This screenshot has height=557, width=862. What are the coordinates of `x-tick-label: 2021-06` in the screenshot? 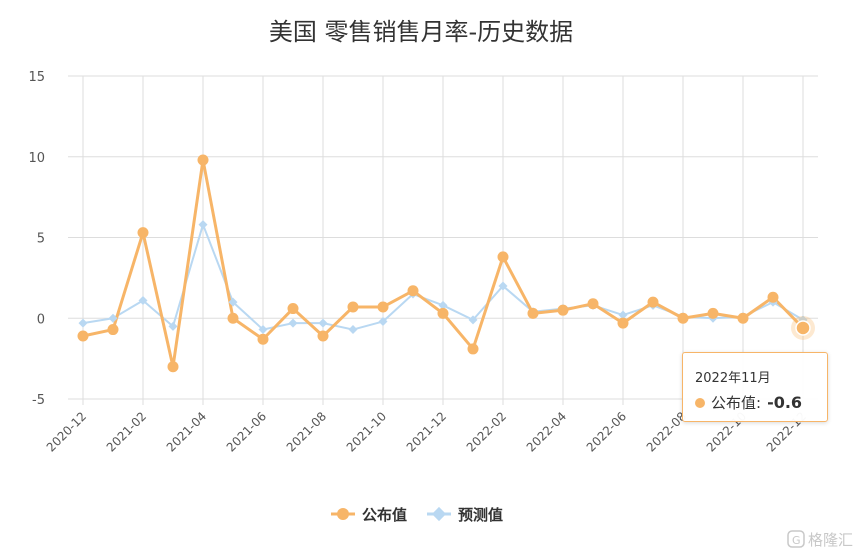 It's located at (246, 431).